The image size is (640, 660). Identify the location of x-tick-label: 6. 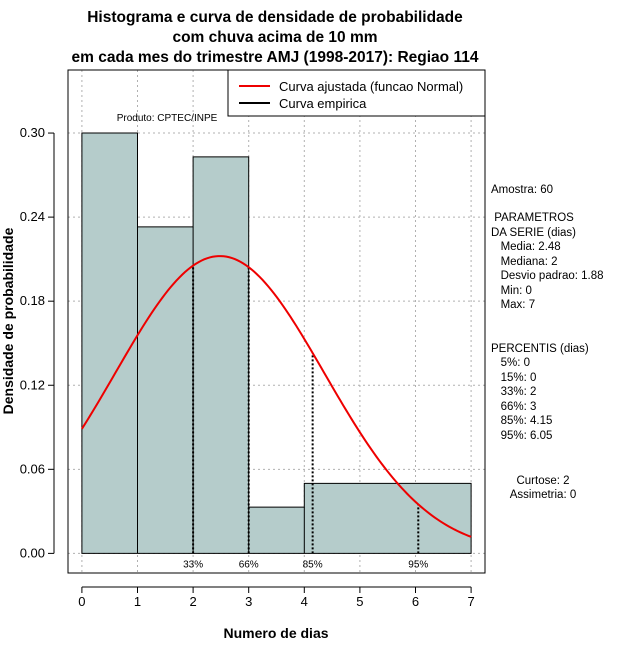
(415, 601).